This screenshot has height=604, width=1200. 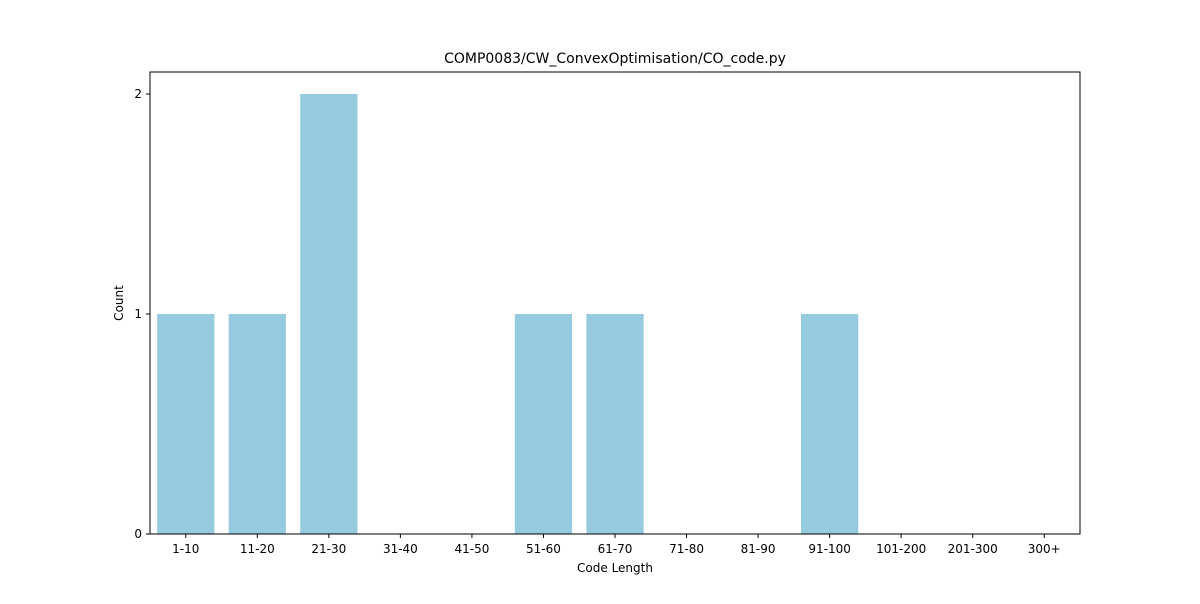 I want to click on x-tick-label: 101-200, so click(x=901, y=549).